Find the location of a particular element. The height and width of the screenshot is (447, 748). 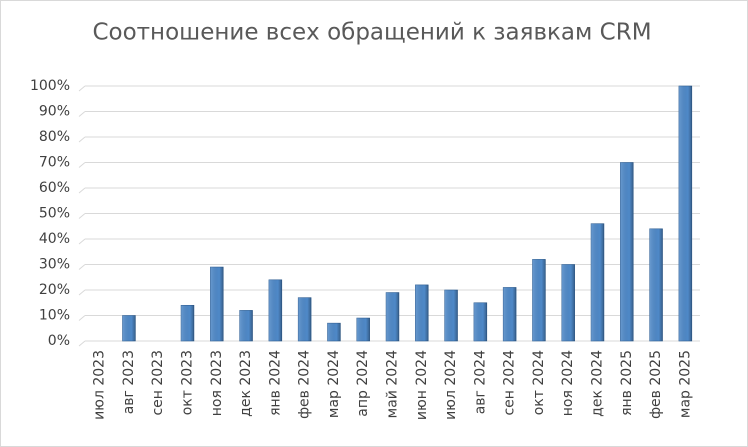

x-tick-label: ноя 2024 is located at coordinates (568, 383).